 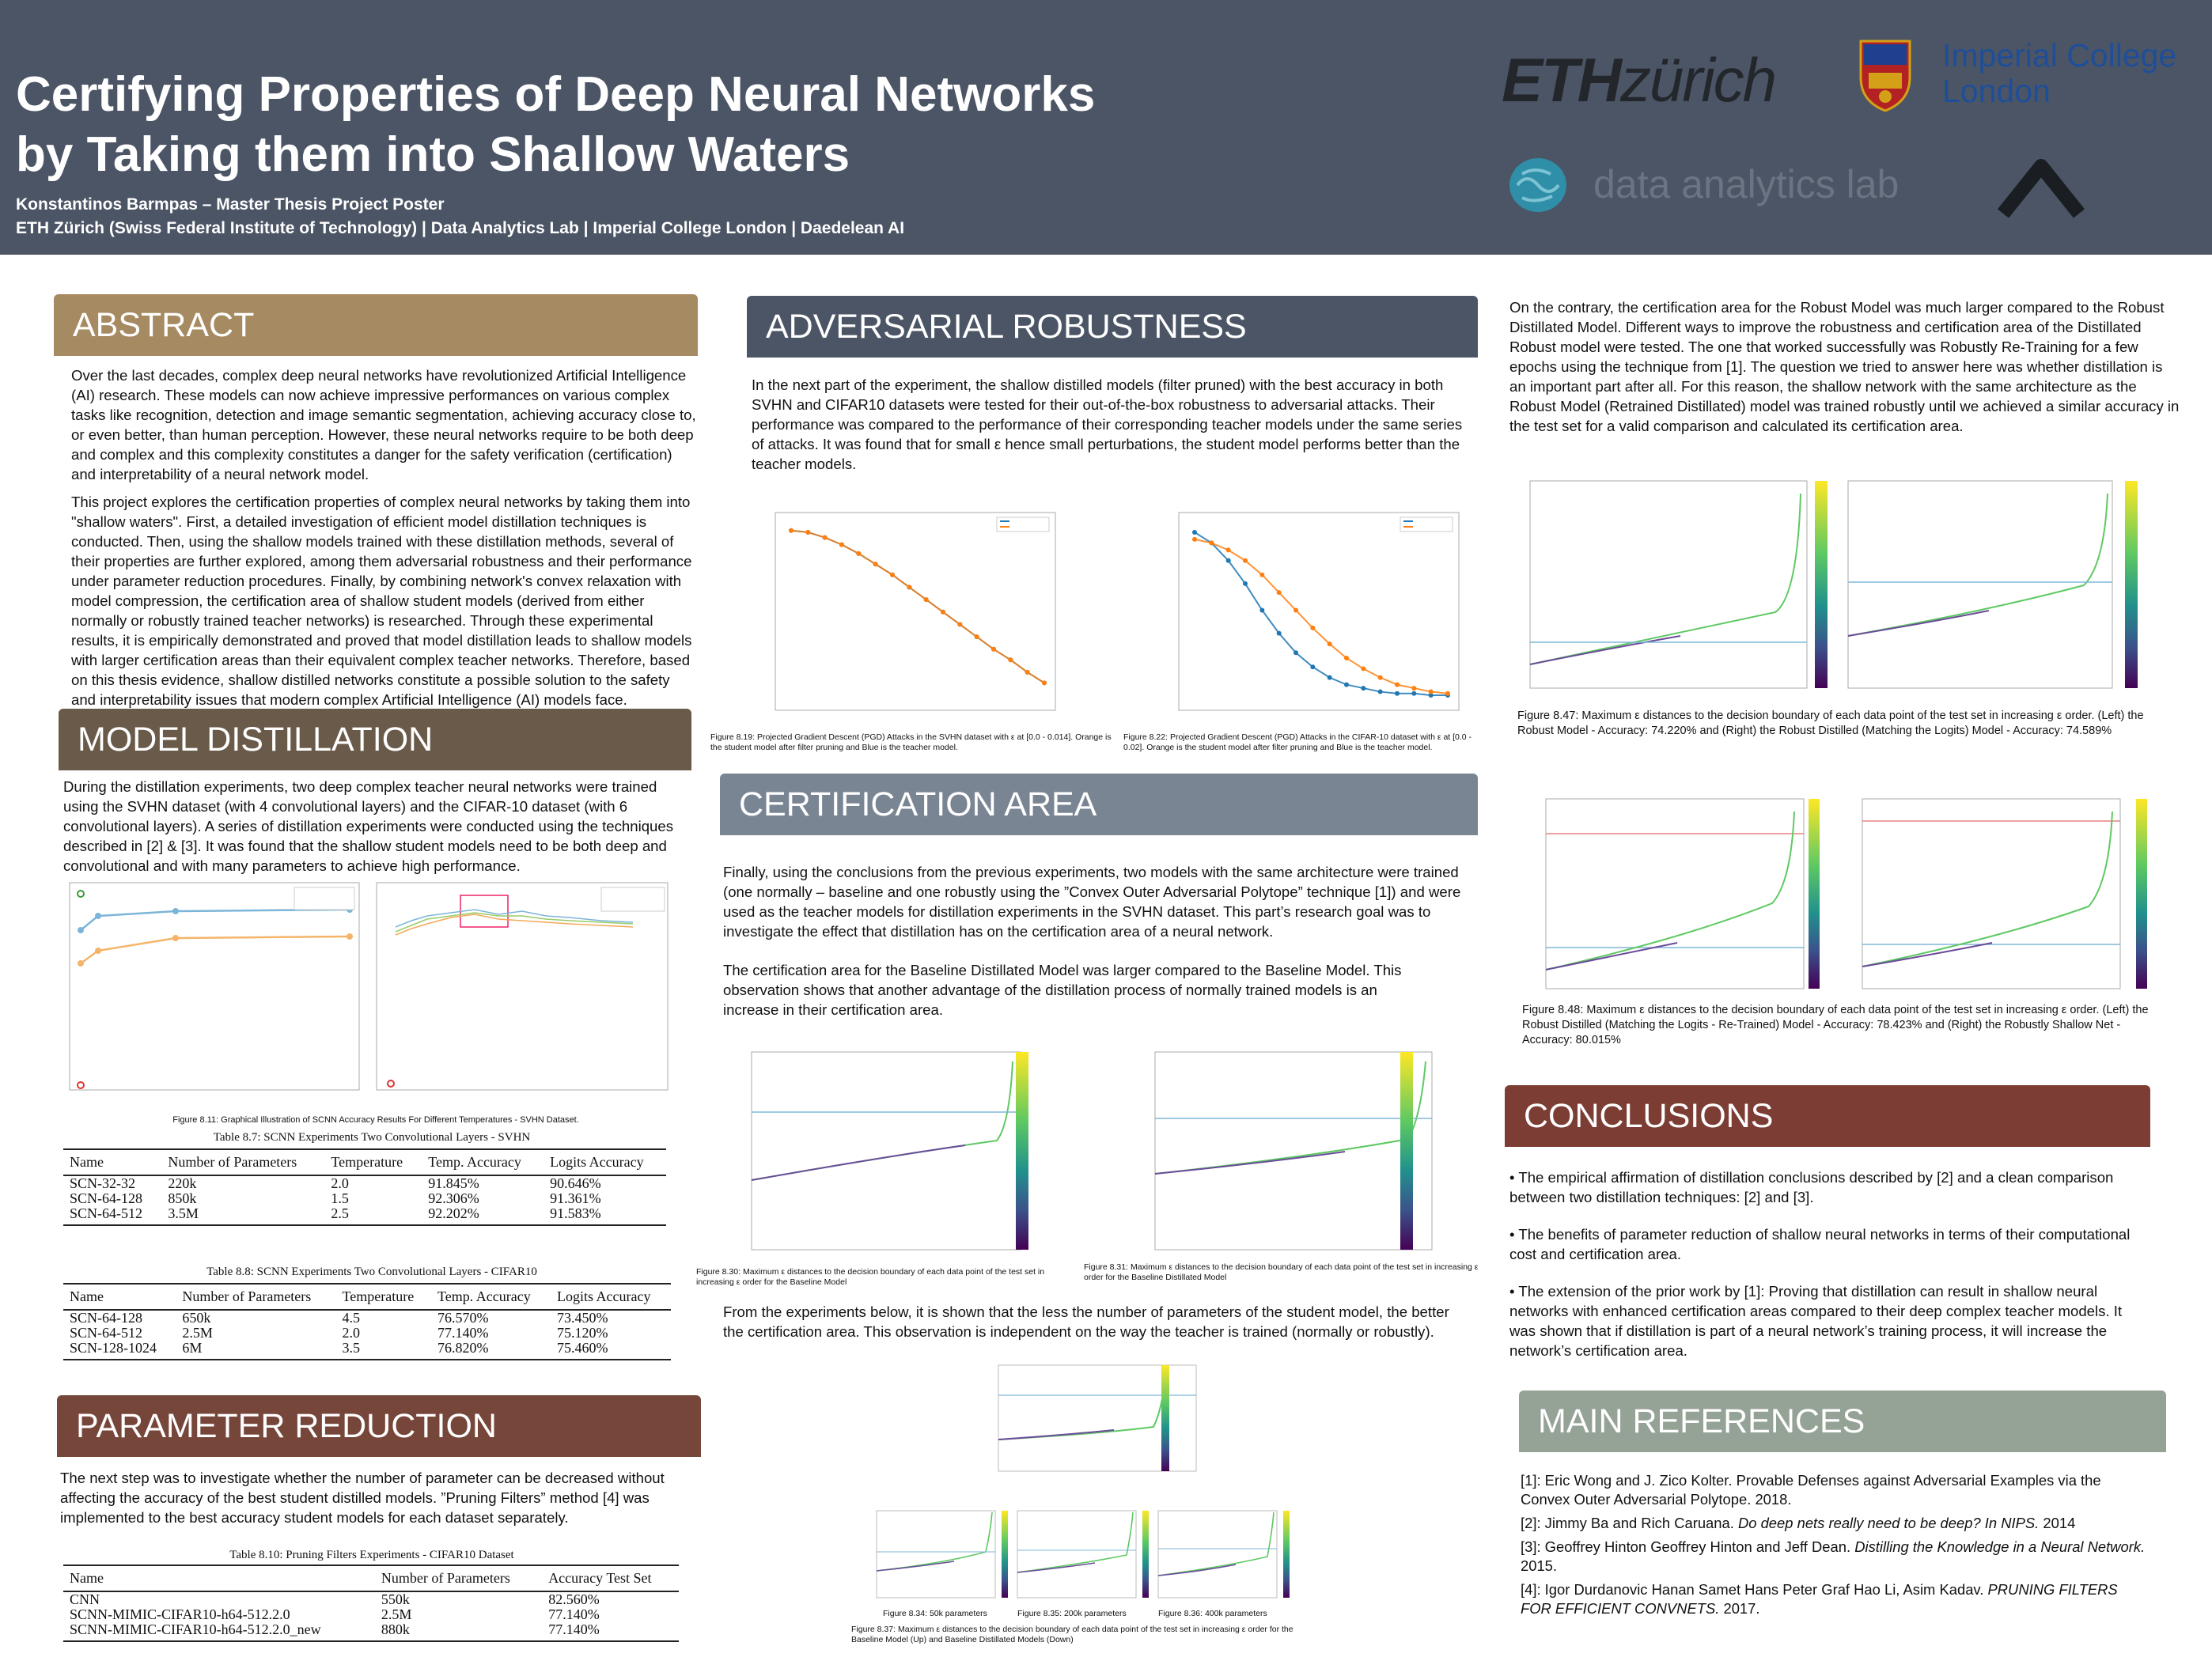 What do you see at coordinates (454, 1183) in the screenshot?
I see `table-cell: 91.845%` at bounding box center [454, 1183].